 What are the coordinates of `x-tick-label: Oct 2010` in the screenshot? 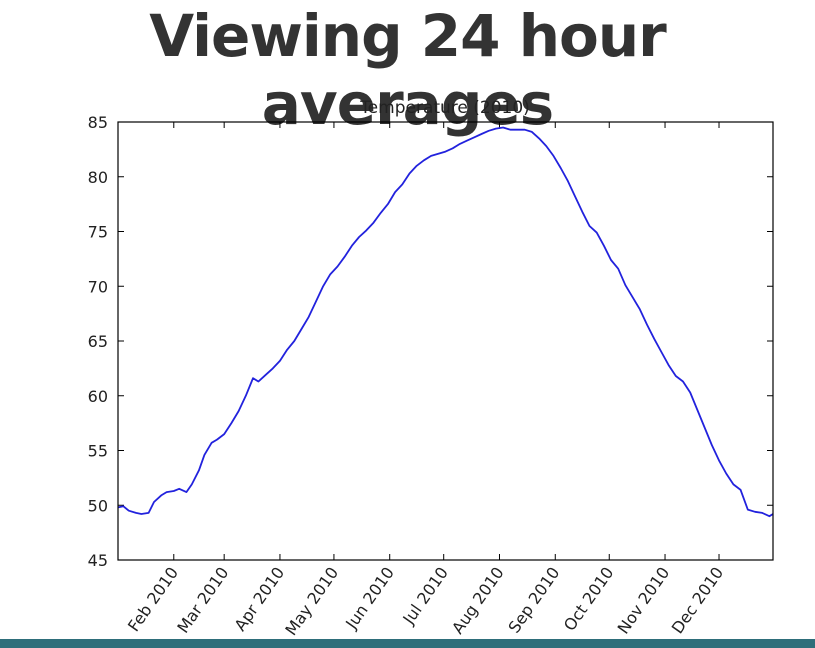 It's located at (589, 598).